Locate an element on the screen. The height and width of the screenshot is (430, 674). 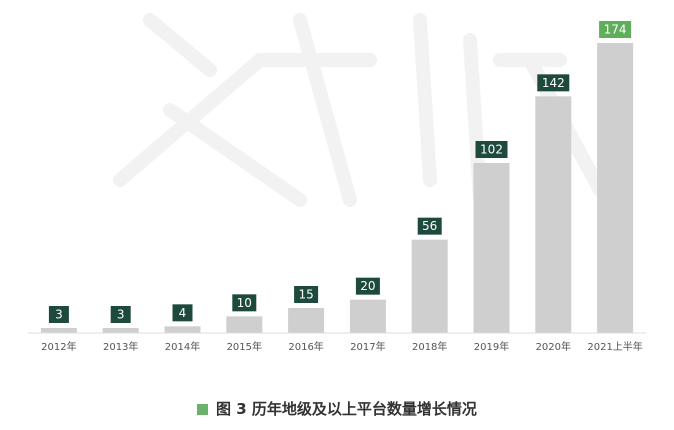
data-label-4: 15 is located at coordinates (305, 295).